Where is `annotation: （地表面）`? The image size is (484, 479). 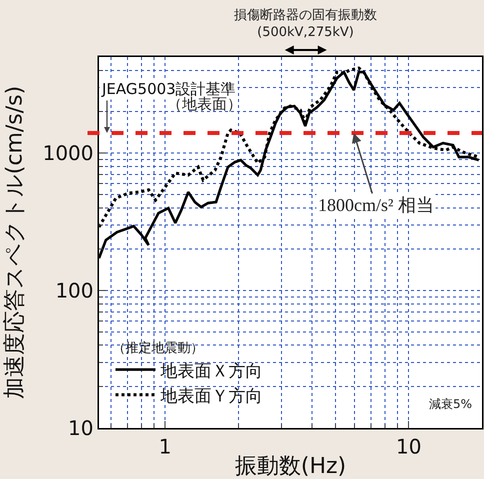 annotation: （地表面） is located at coordinates (204, 104).